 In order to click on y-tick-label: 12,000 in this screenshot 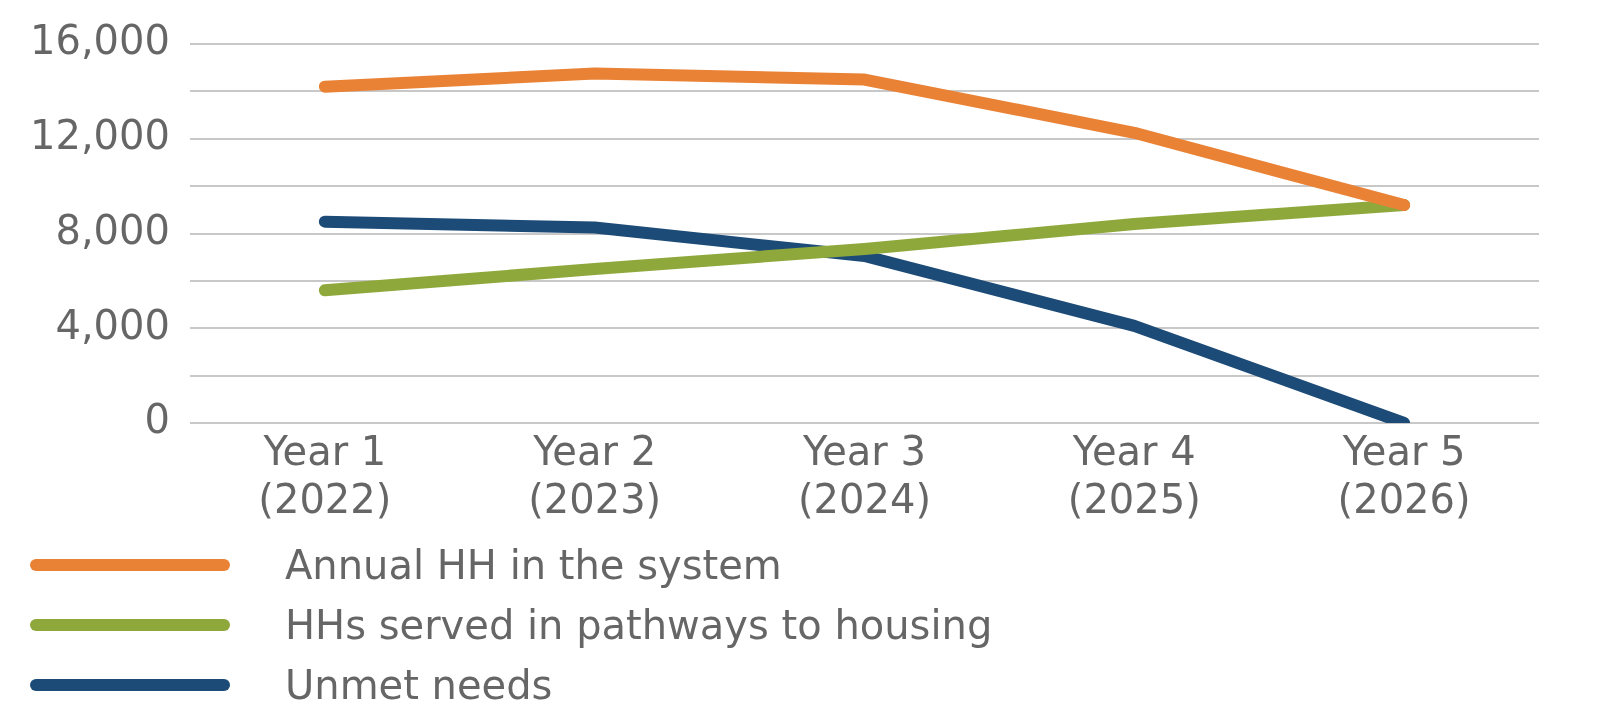, I will do `click(99, 135)`.